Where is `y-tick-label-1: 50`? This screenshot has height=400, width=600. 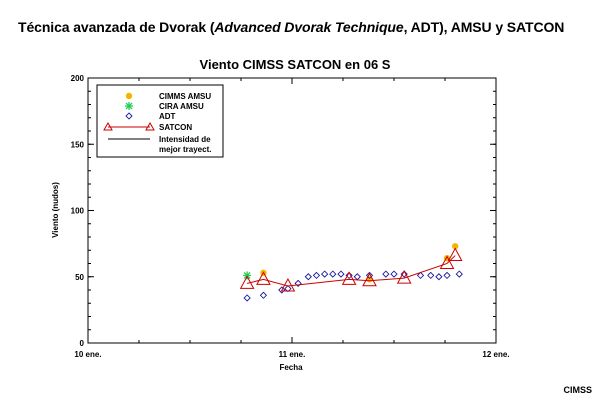
y-tick-label-1: 50 is located at coordinates (79, 277).